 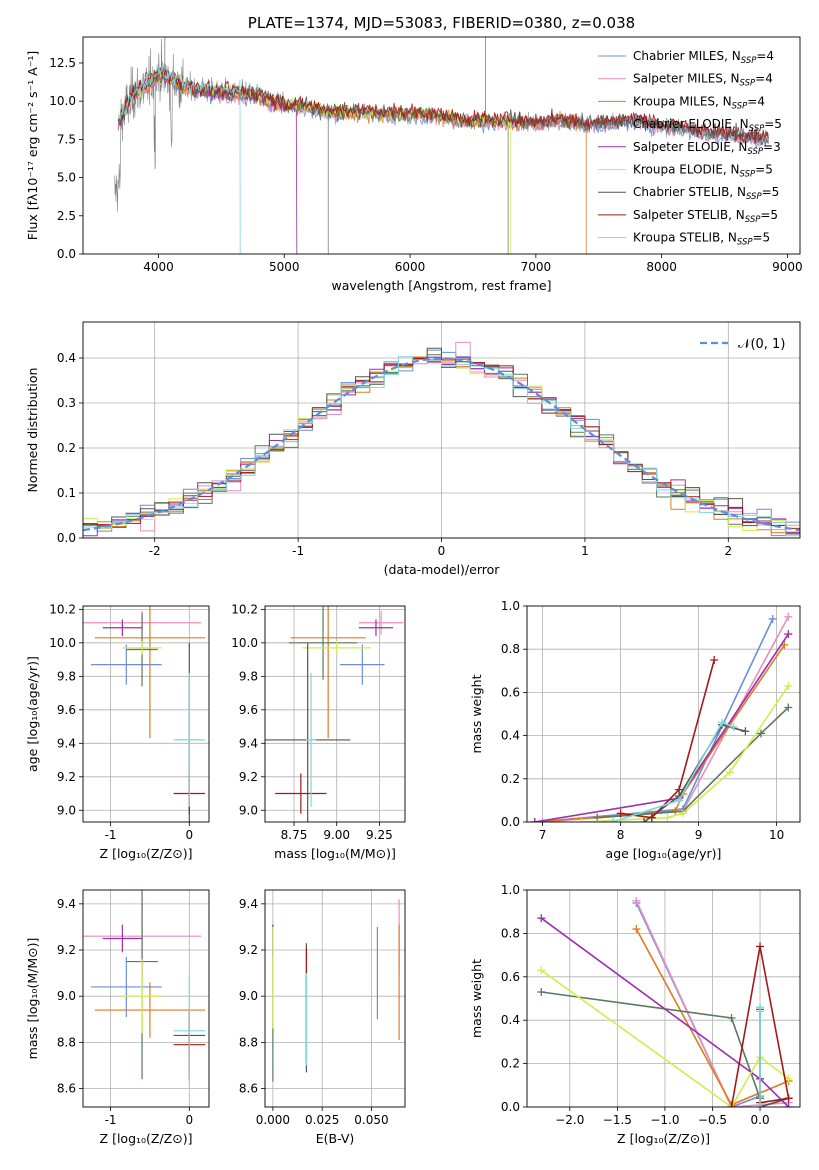 I want to click on y-tick-label: 9.8, so click(x=248, y=676).